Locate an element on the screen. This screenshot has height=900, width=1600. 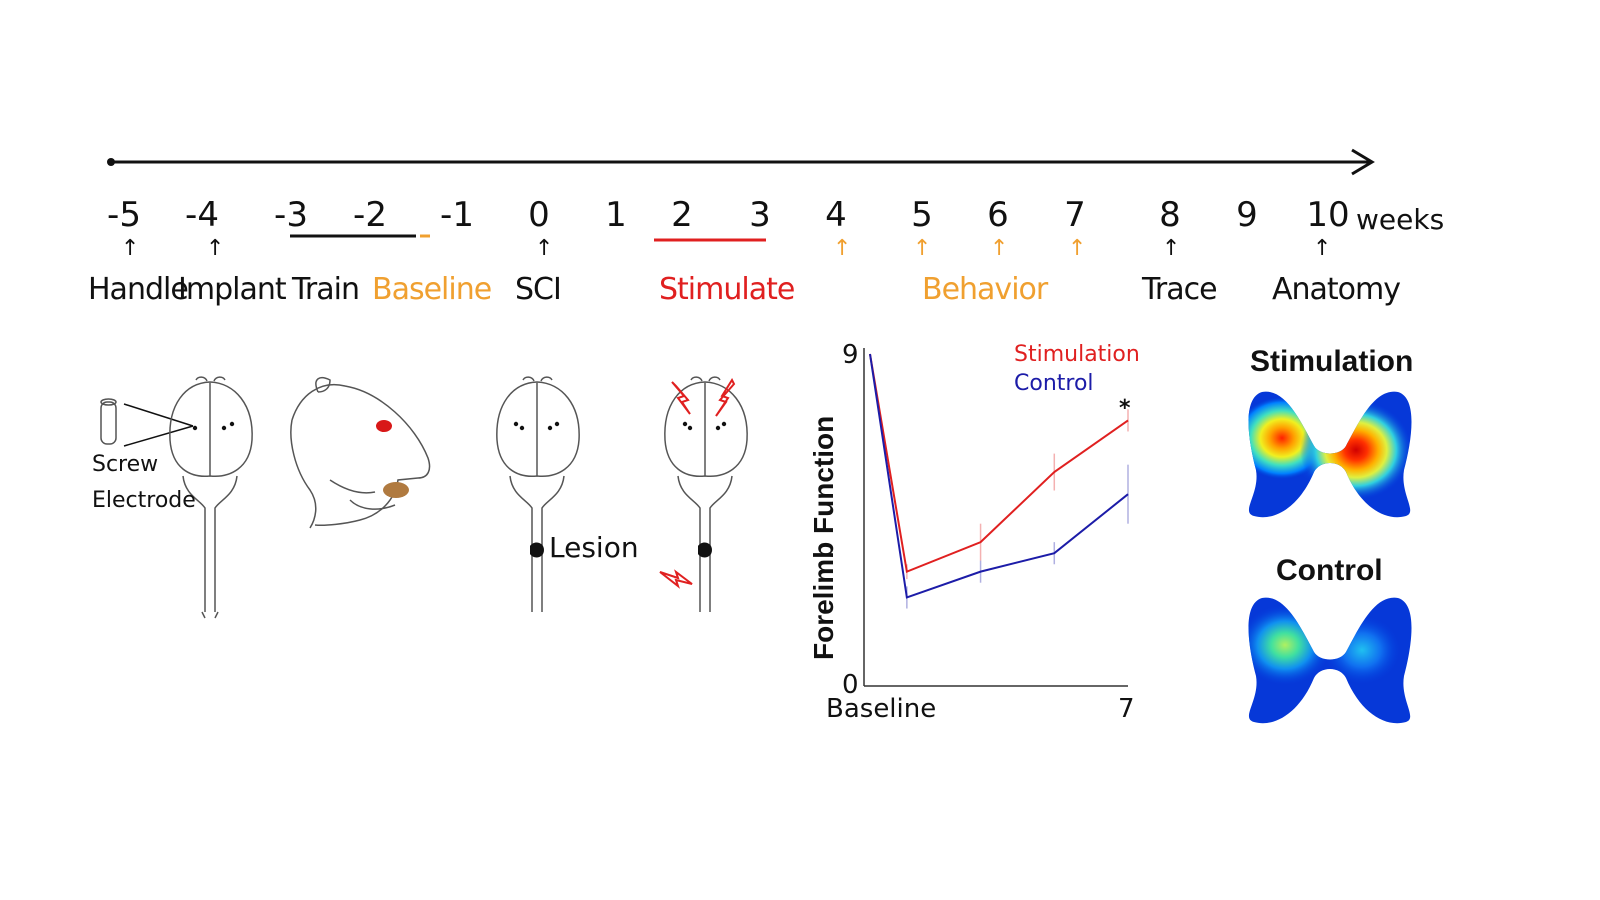
electrode-label: Electrode is located at coordinates (144, 500).